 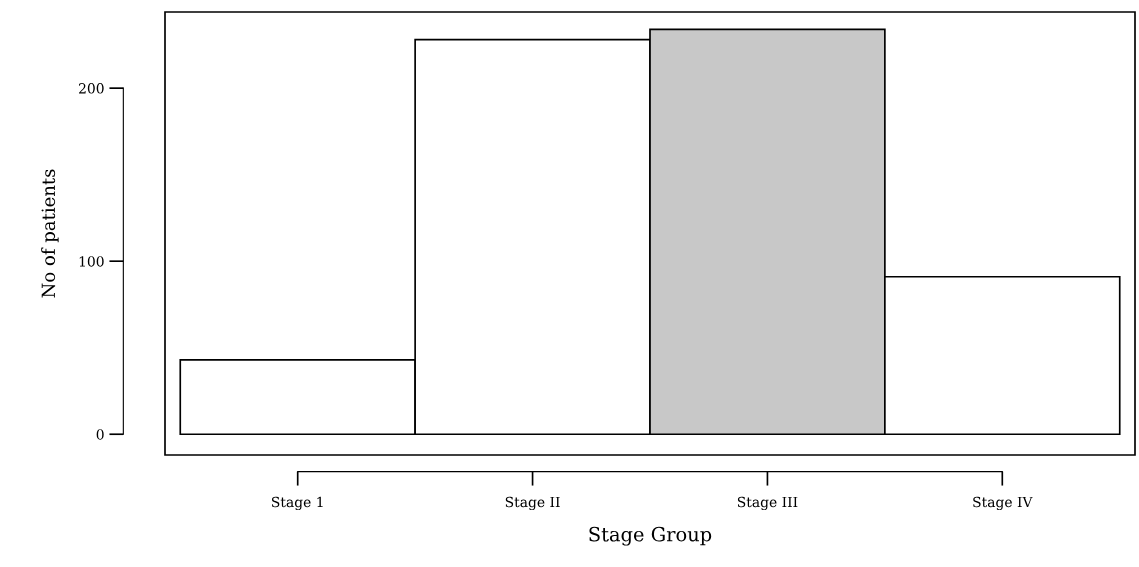 I want to click on x-axis-title: Stage Group, so click(x=650, y=536).